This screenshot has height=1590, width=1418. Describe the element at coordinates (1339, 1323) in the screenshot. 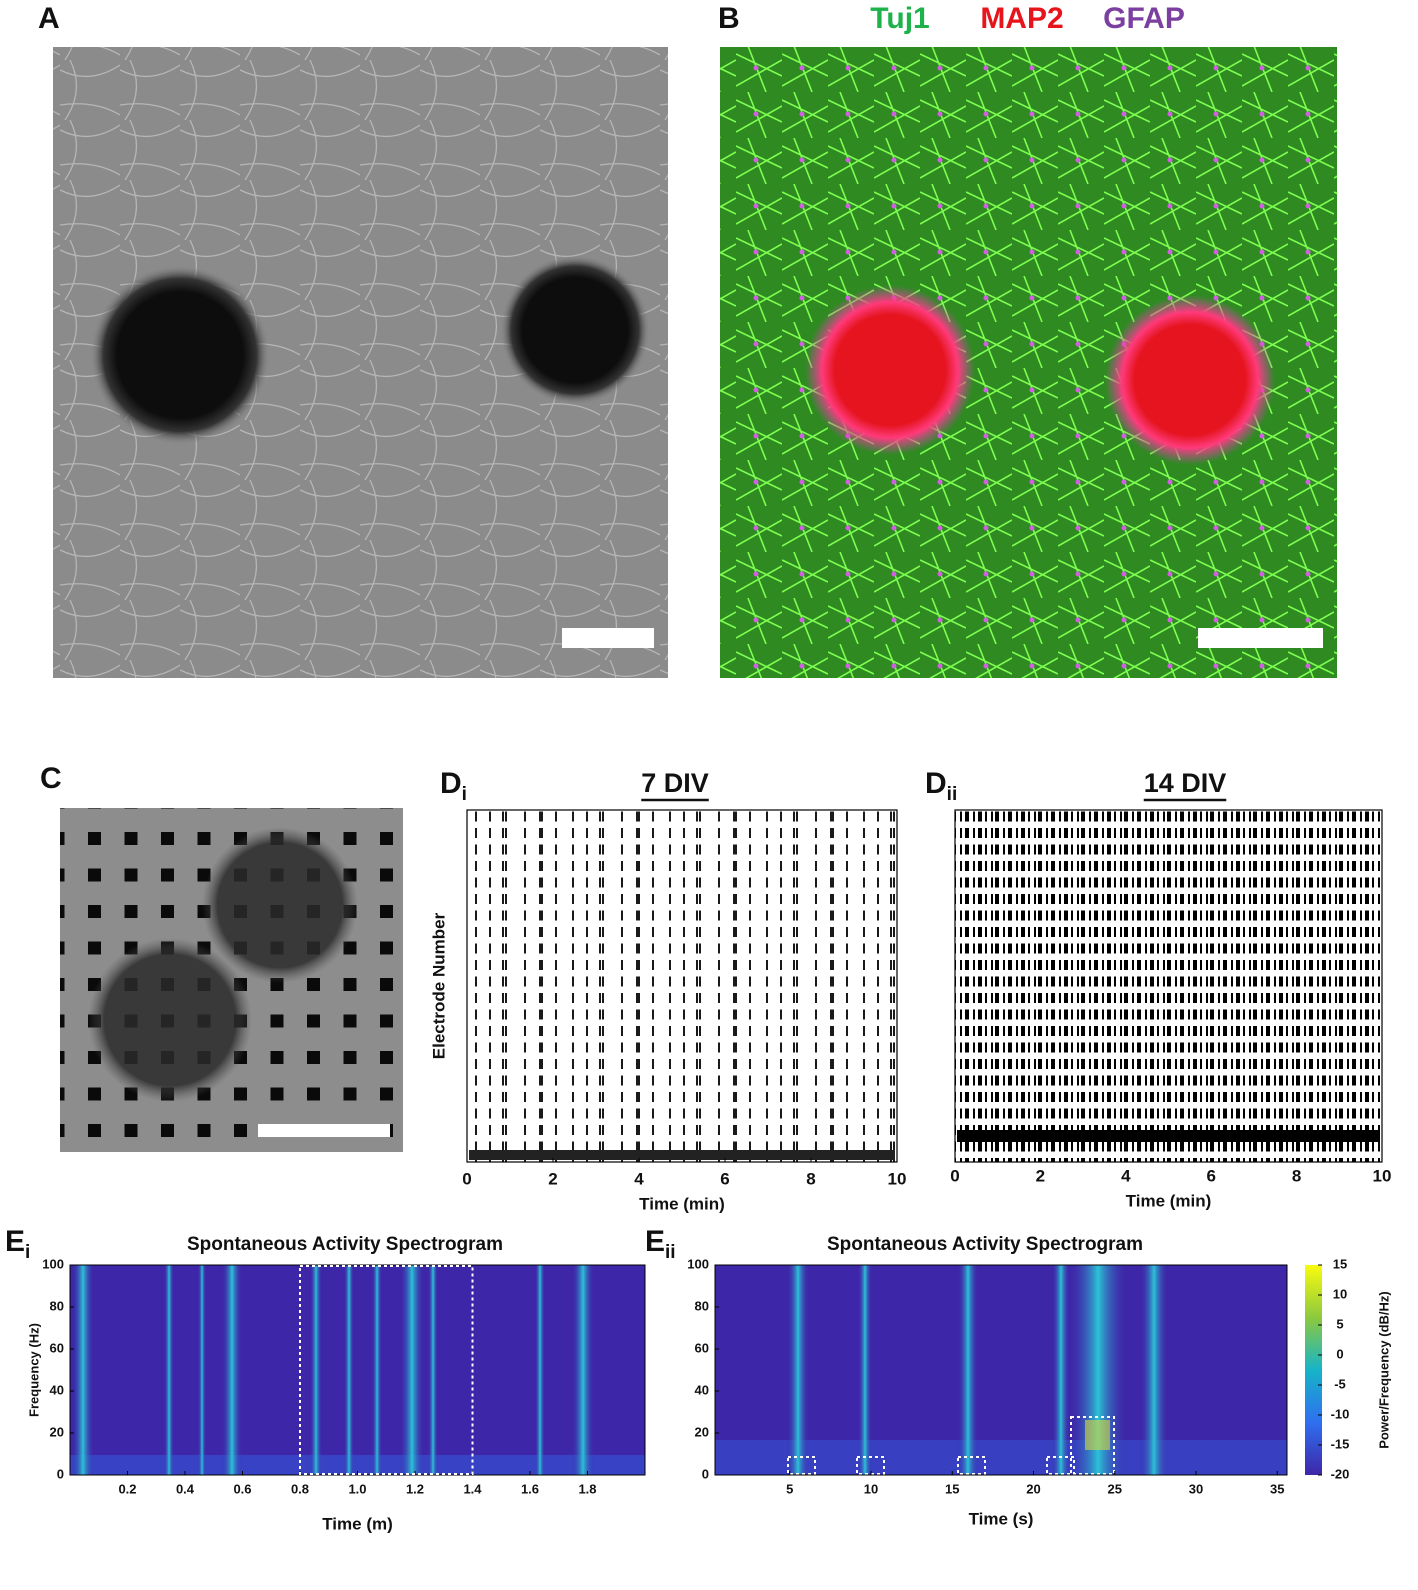

I see `colorbar-tick-label: 5` at that location.